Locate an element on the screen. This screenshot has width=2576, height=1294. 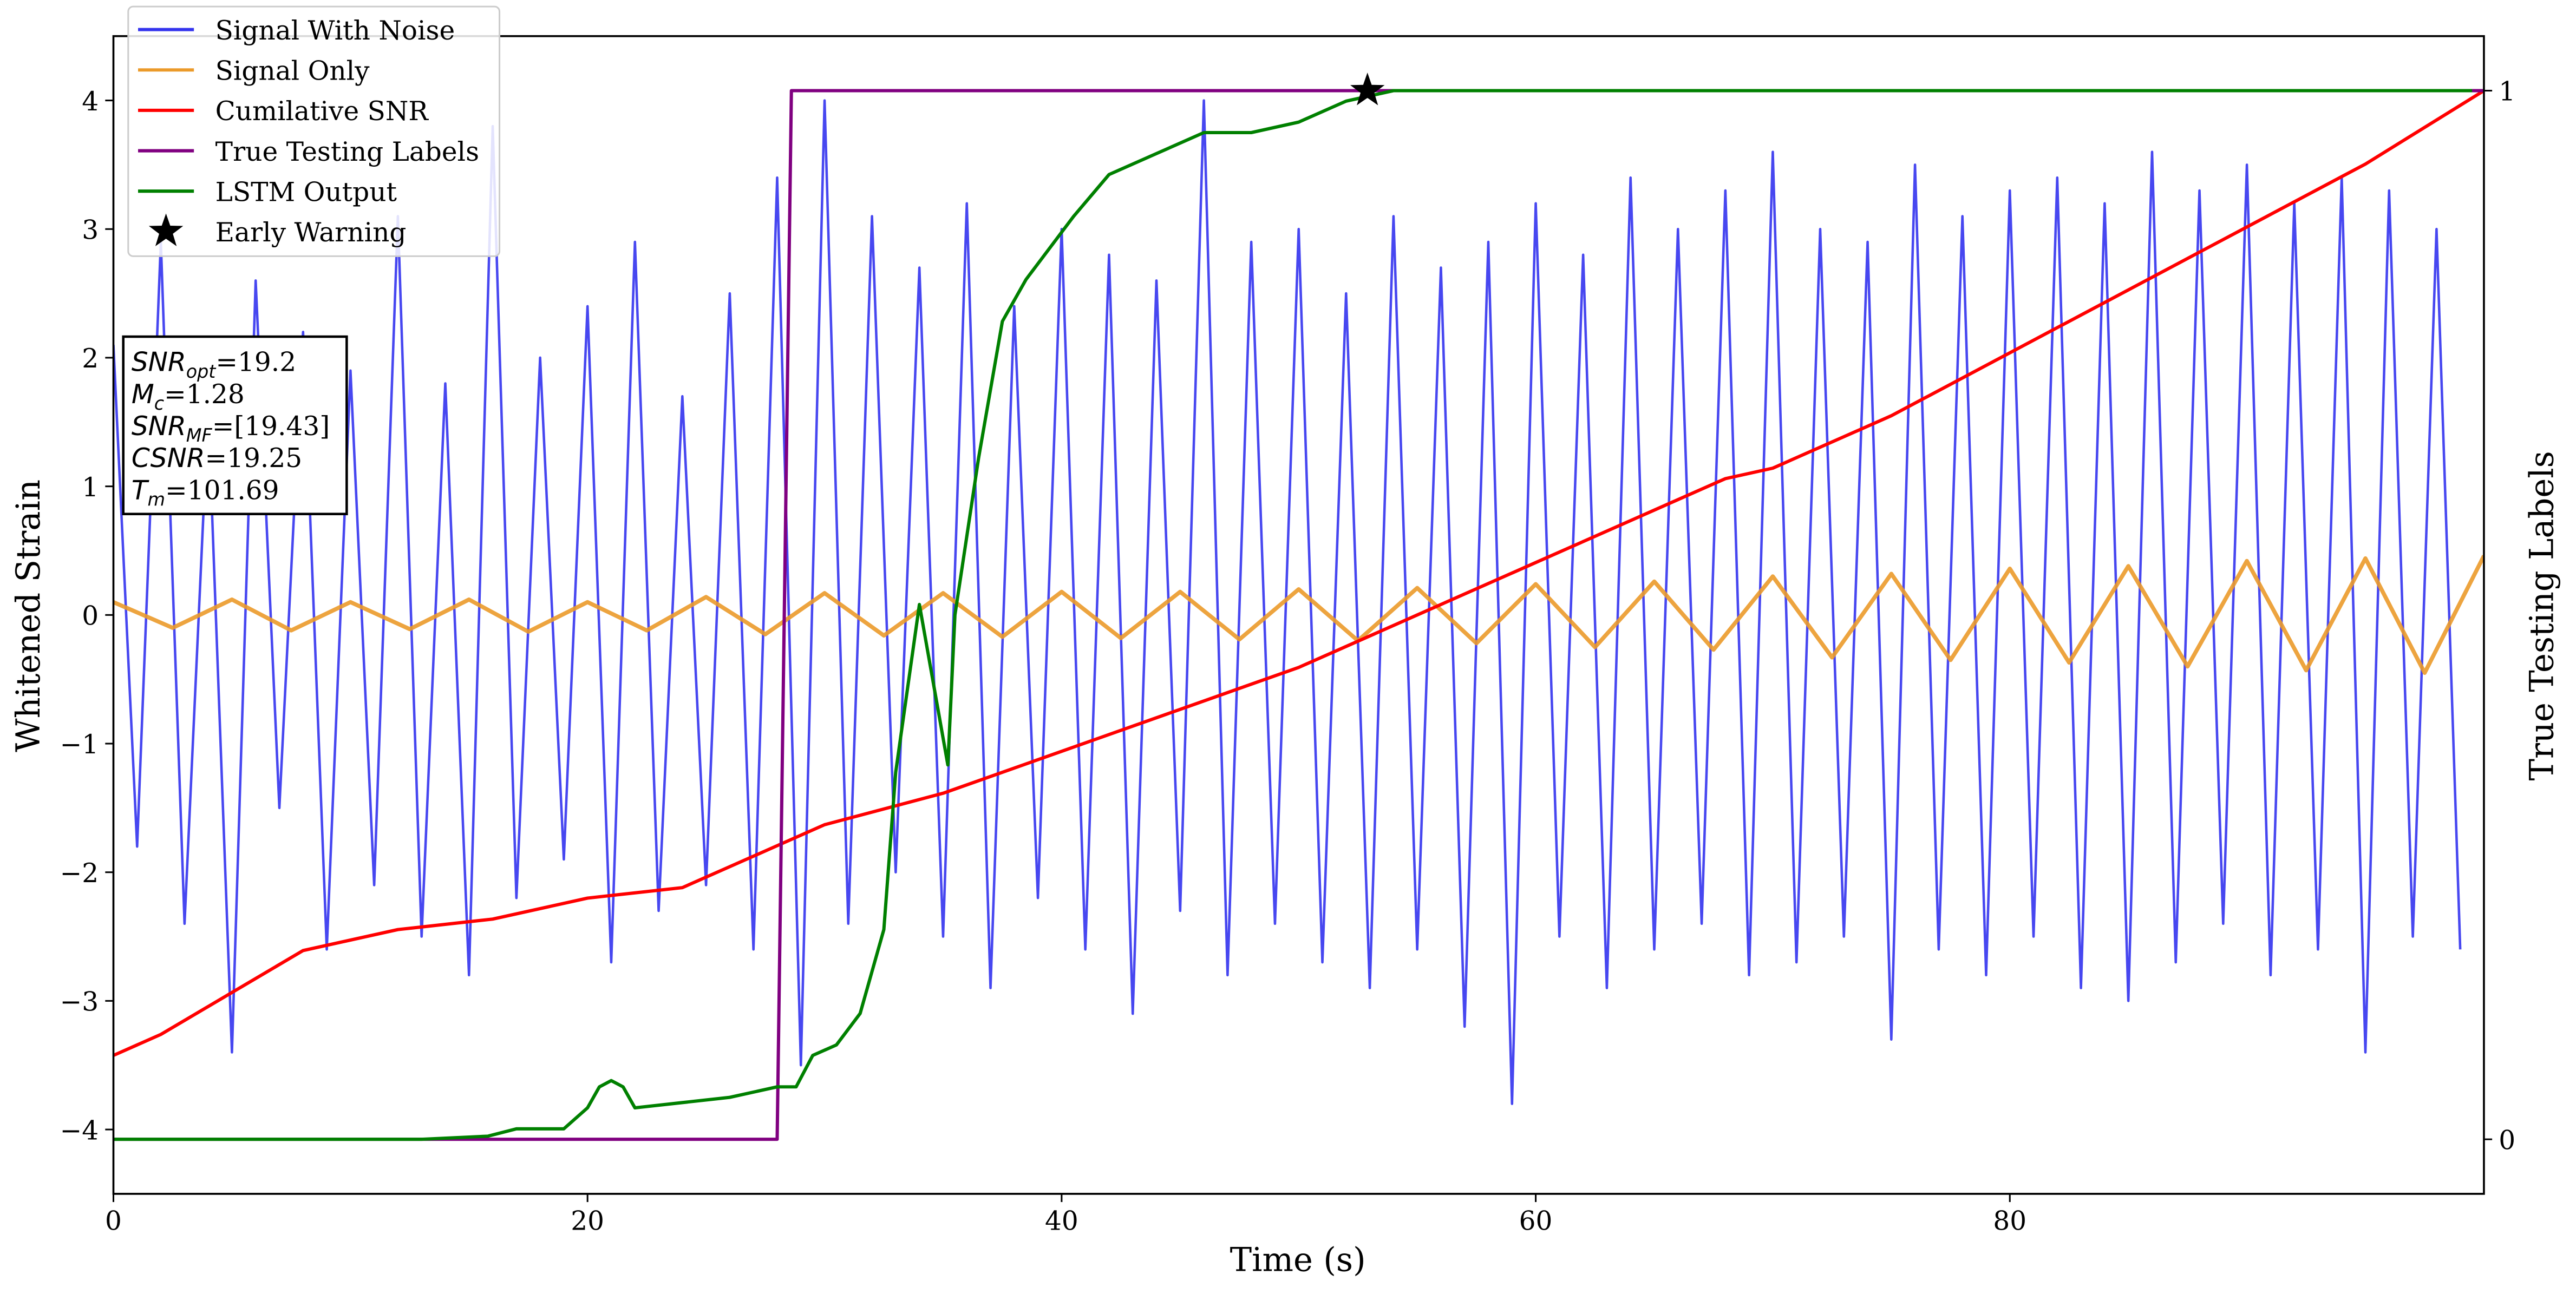
x-tick-label: 20 is located at coordinates (588, 1221).